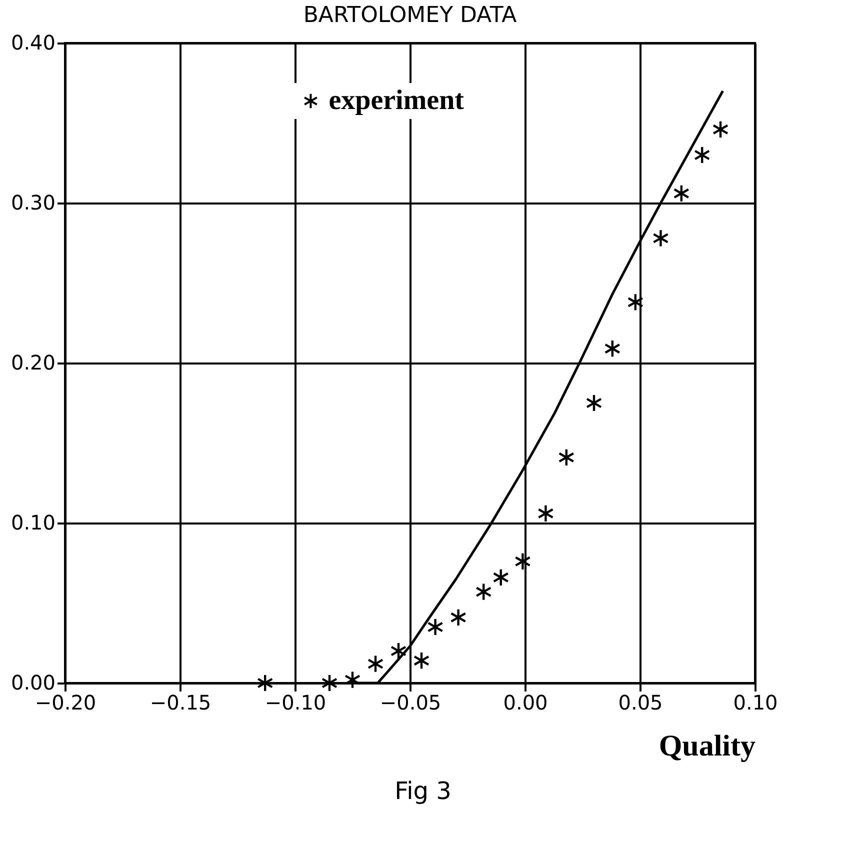  Describe the element at coordinates (295, 702) in the screenshot. I see `x-tick-label: −0.10` at that location.